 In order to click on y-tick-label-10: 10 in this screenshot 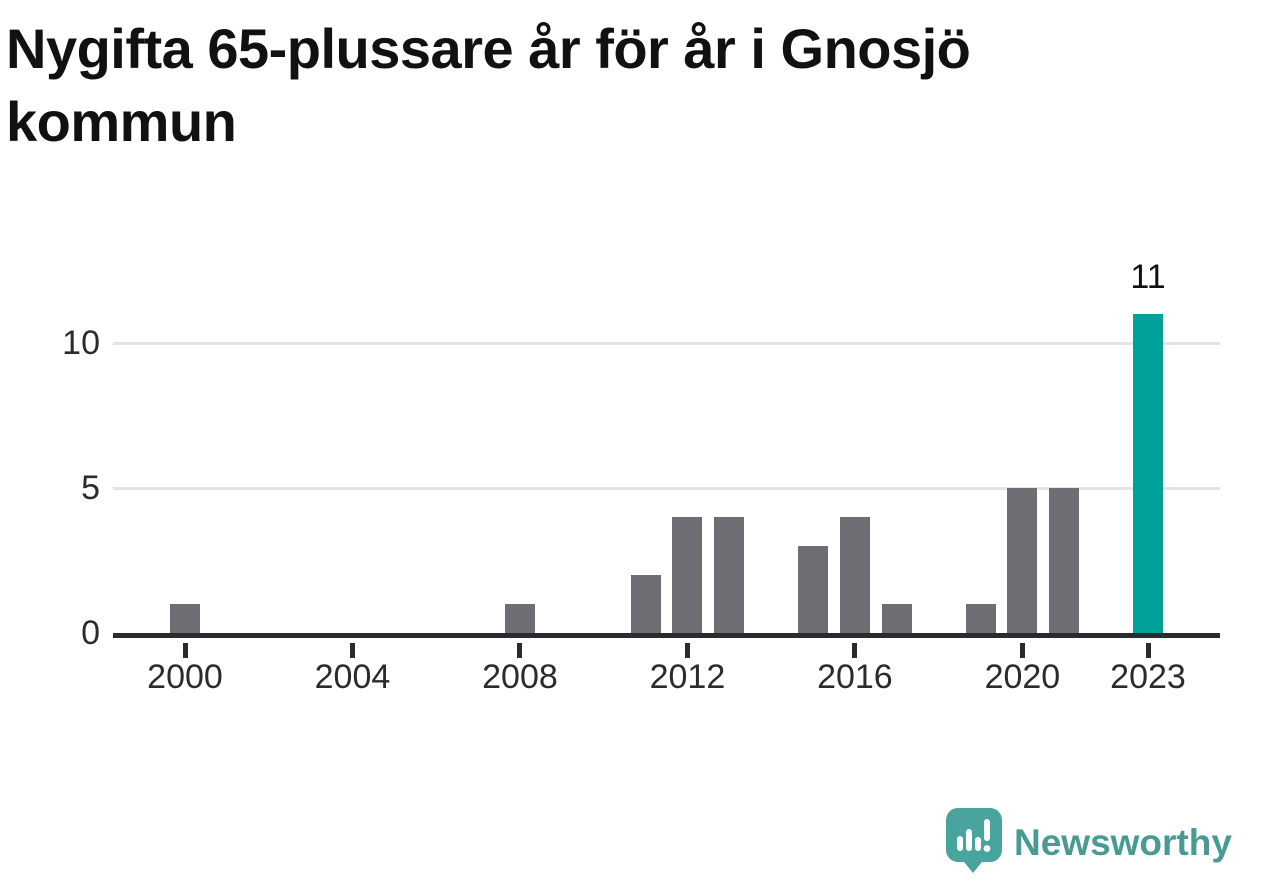, I will do `click(81, 343)`.